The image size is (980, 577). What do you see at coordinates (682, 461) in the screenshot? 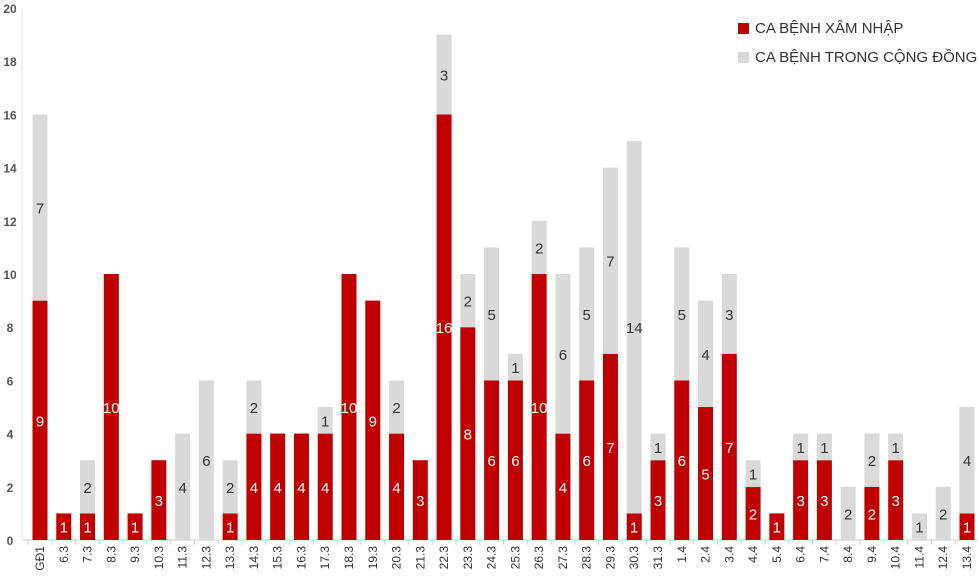
I see `data-label-imported: 6` at bounding box center [682, 461].